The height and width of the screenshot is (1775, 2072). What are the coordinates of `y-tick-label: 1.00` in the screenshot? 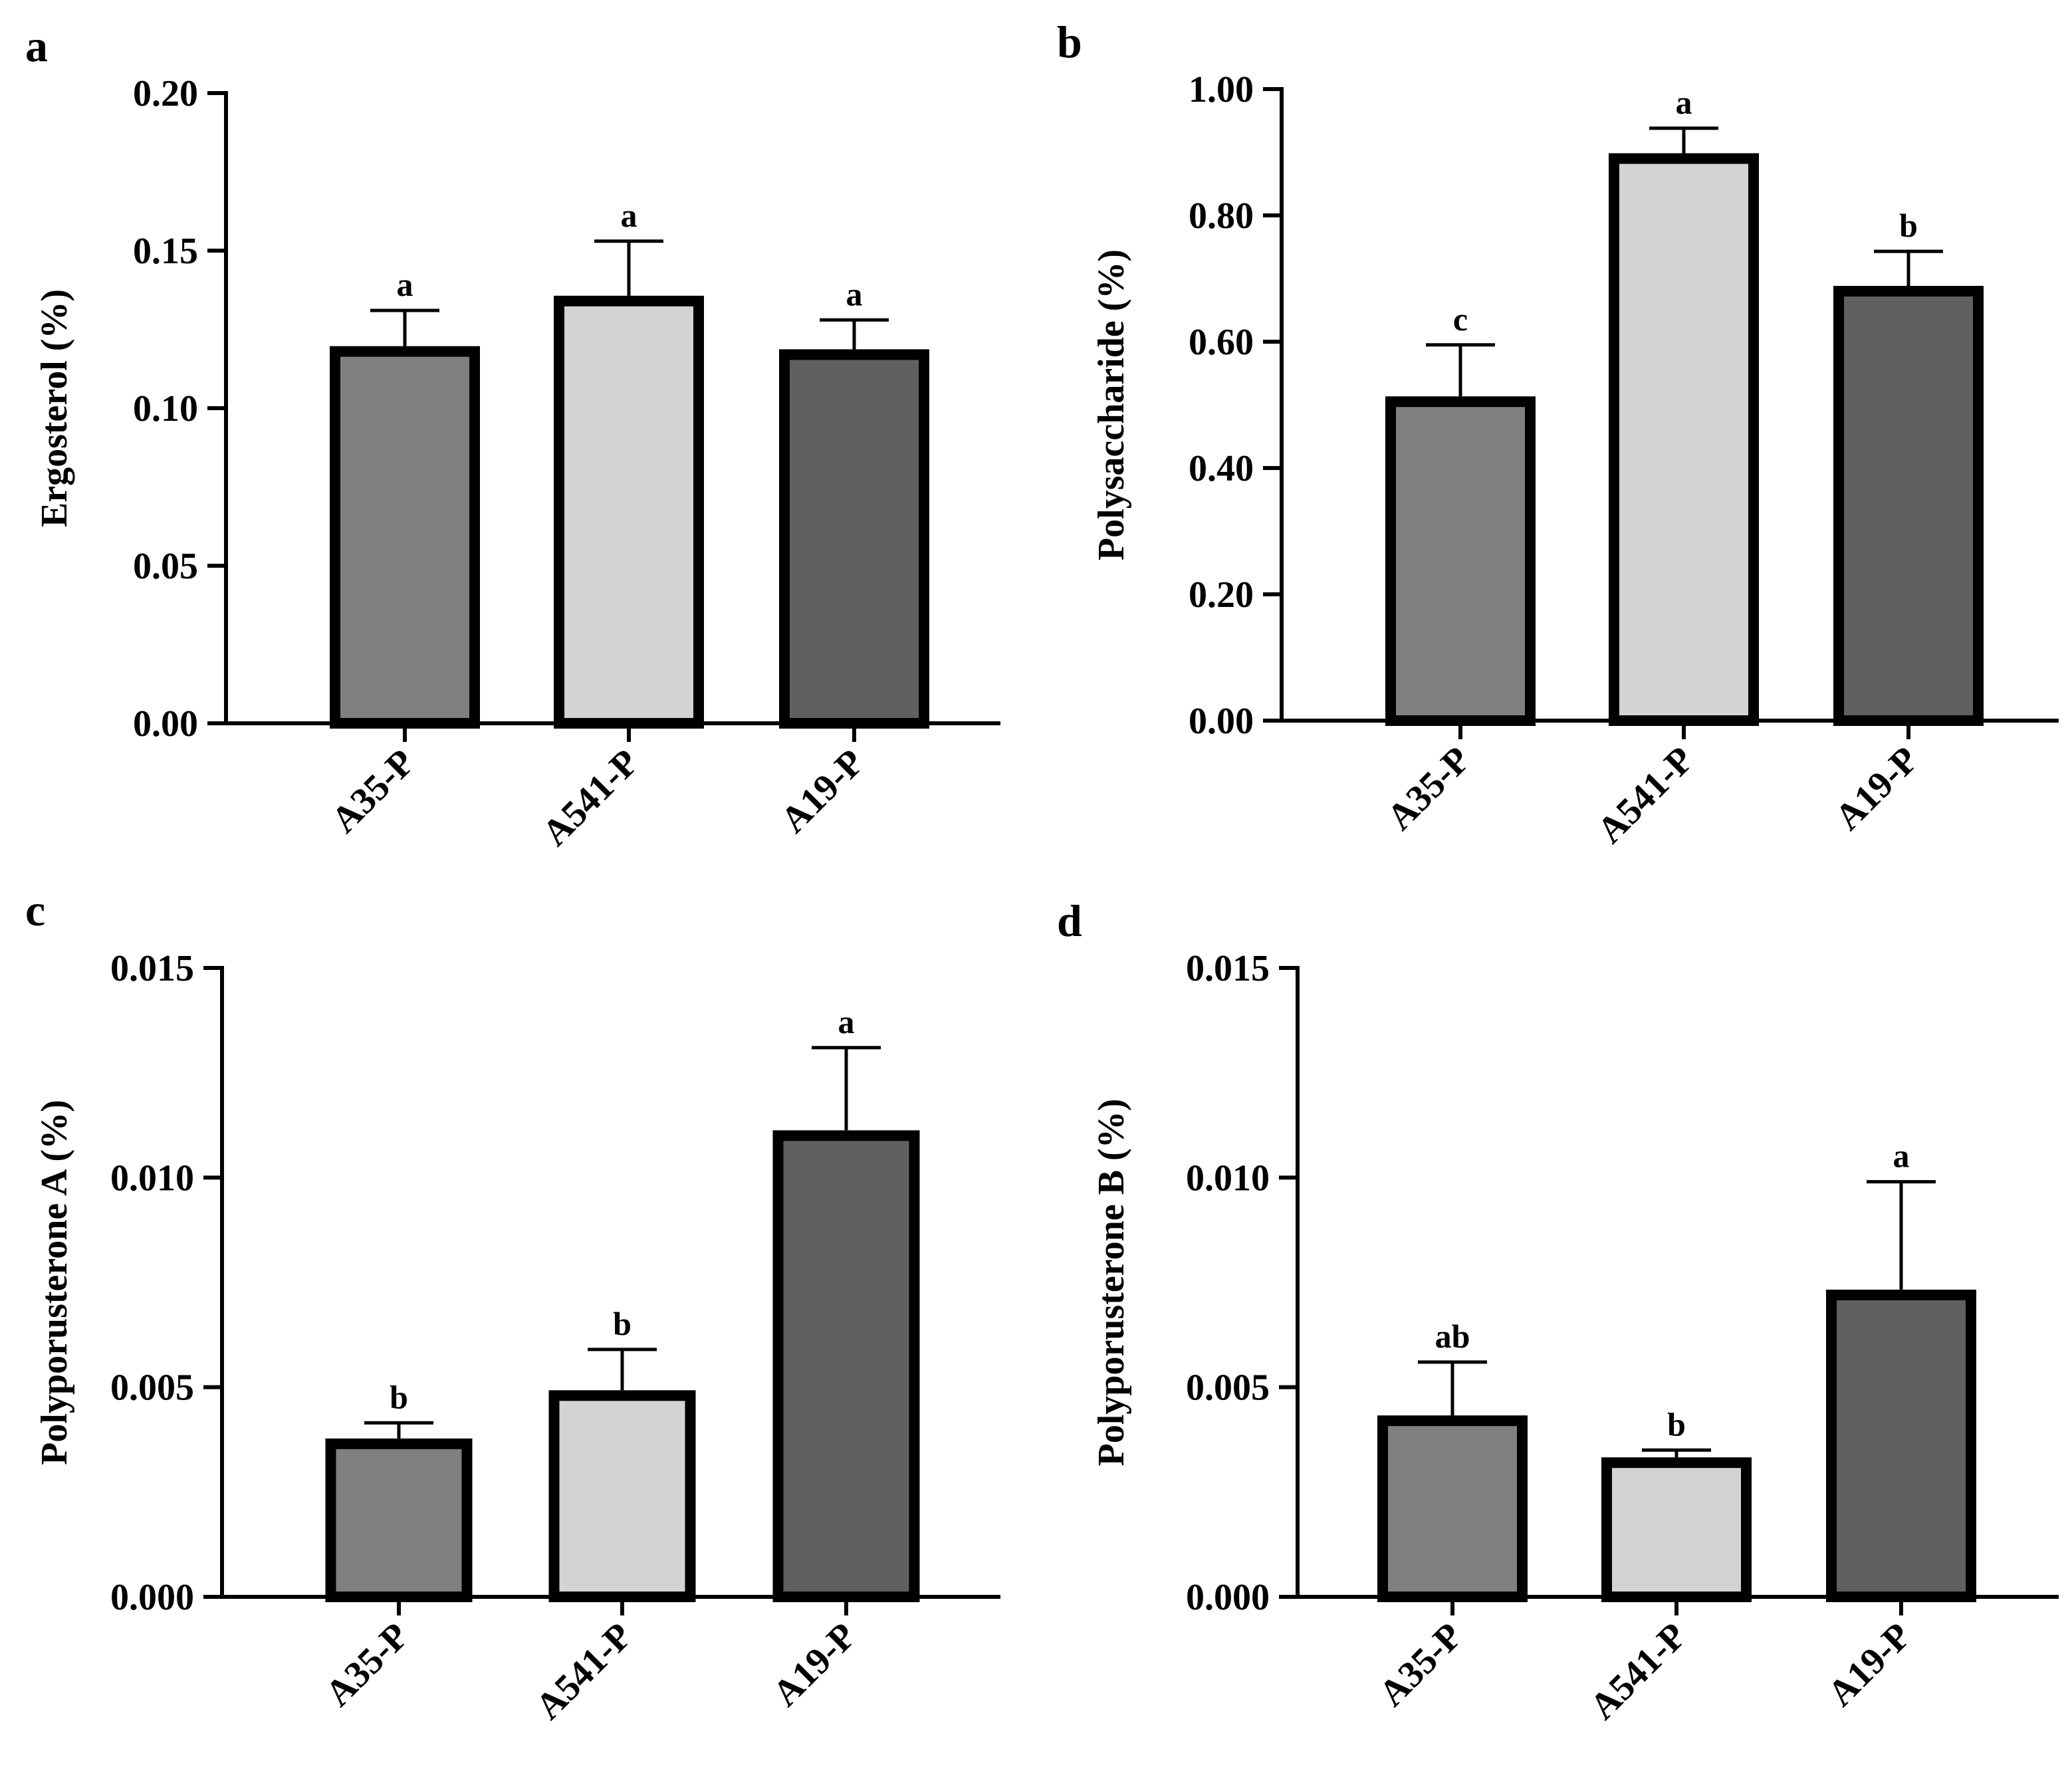 It's located at (1221, 89).